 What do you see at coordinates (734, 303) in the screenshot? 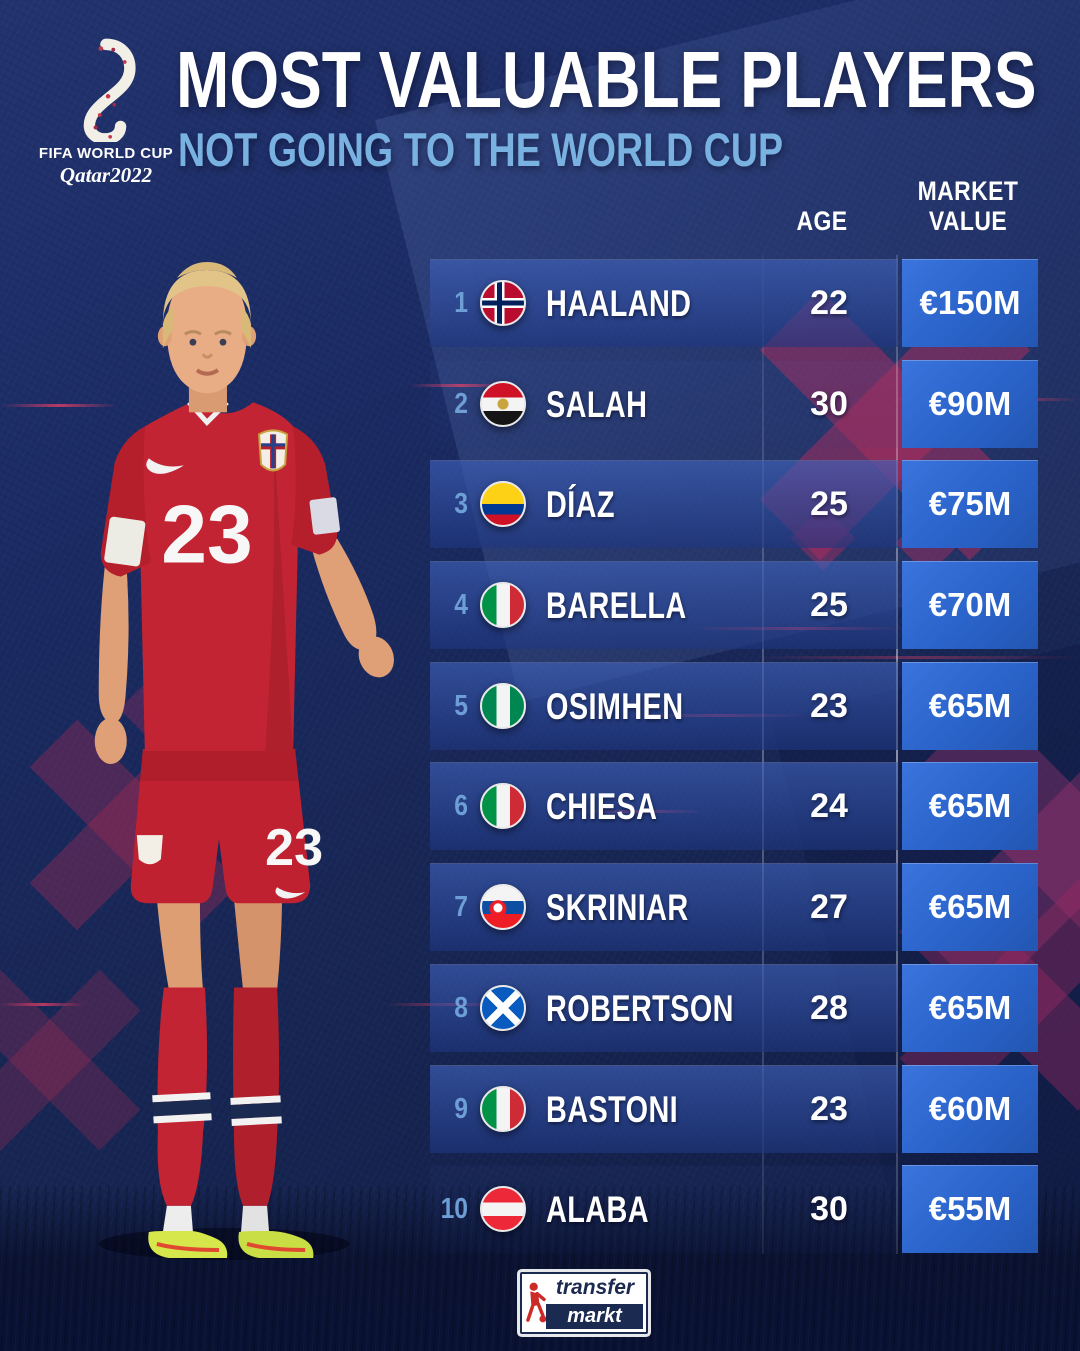
I see `table-row: 1 HAALAND 22 €150M` at bounding box center [734, 303].